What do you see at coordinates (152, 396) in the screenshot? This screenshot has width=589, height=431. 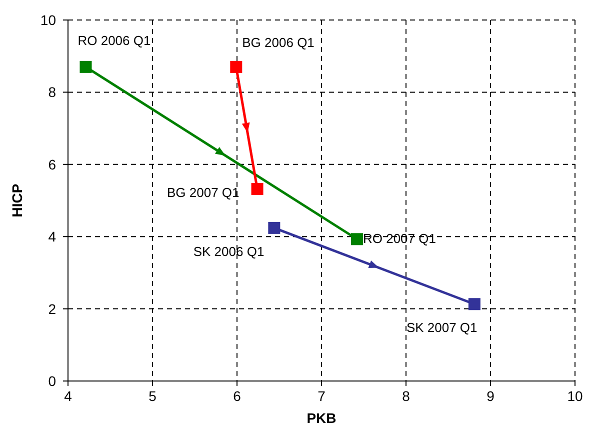 I see `x-tick-label: 5` at bounding box center [152, 396].